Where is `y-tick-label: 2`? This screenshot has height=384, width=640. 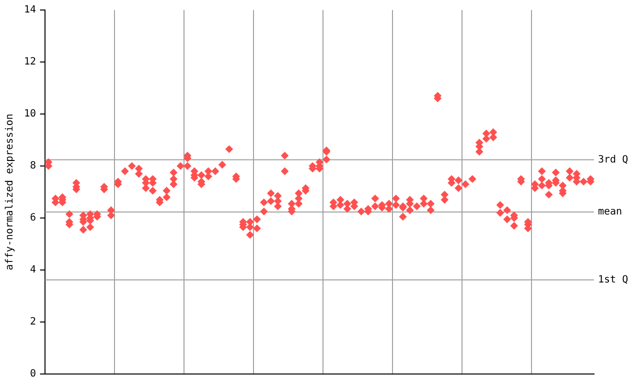
y-tick-label: 2 is located at coordinates (33, 322).